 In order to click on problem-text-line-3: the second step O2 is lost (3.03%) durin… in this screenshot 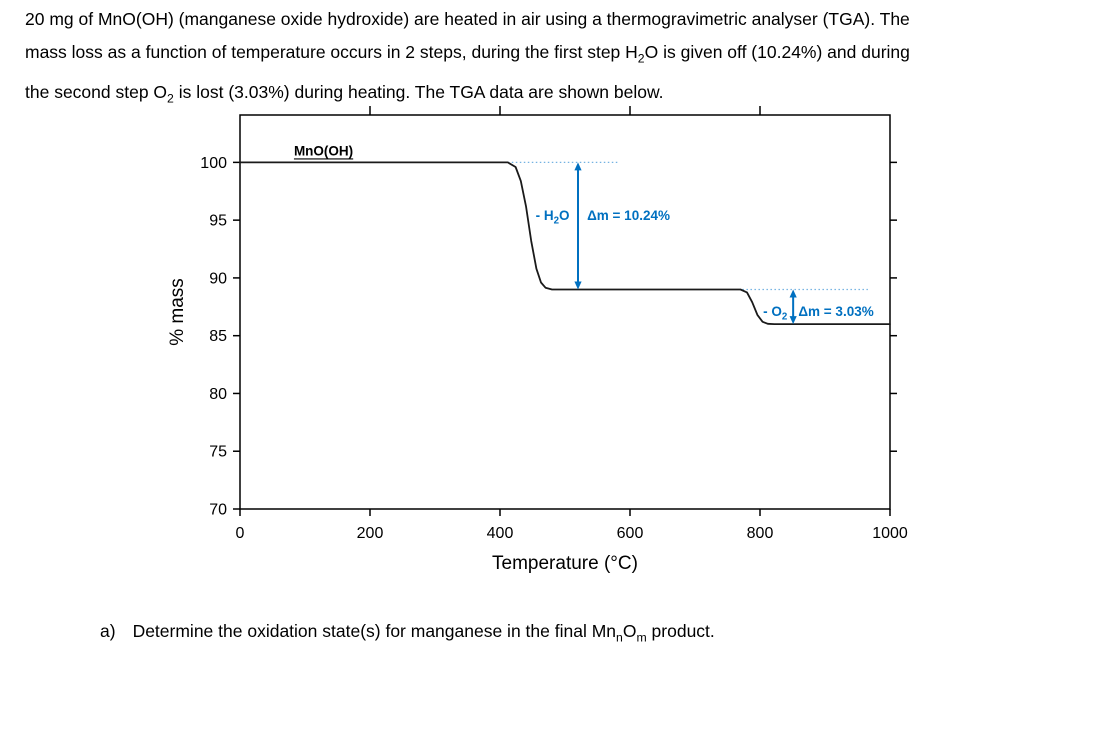, I will do `click(344, 93)`.